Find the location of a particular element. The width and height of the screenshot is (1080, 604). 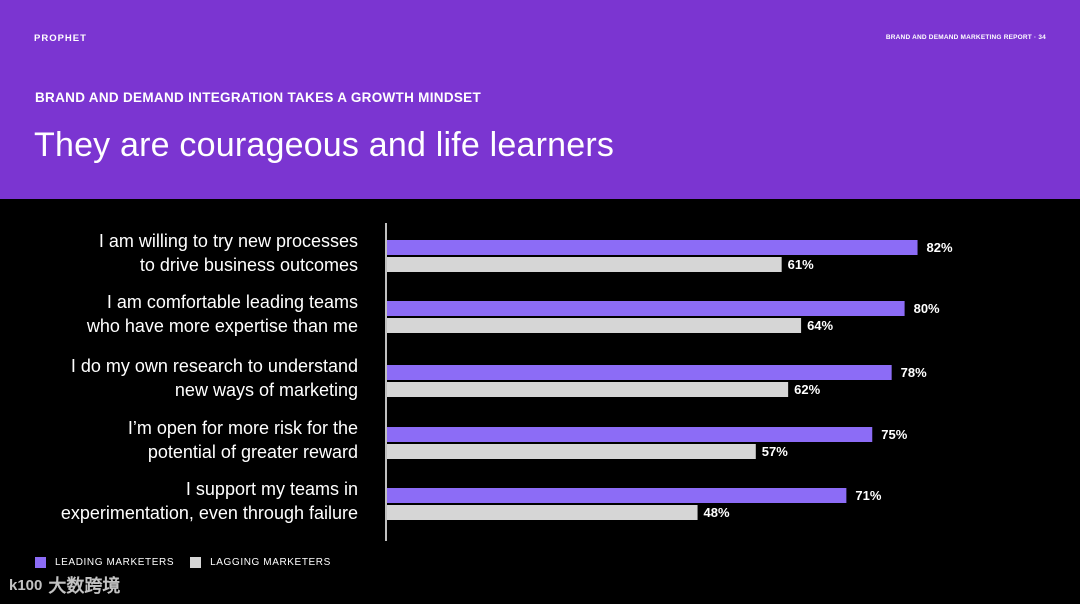

watermark-text: 大数跨境 is located at coordinates (84, 586).